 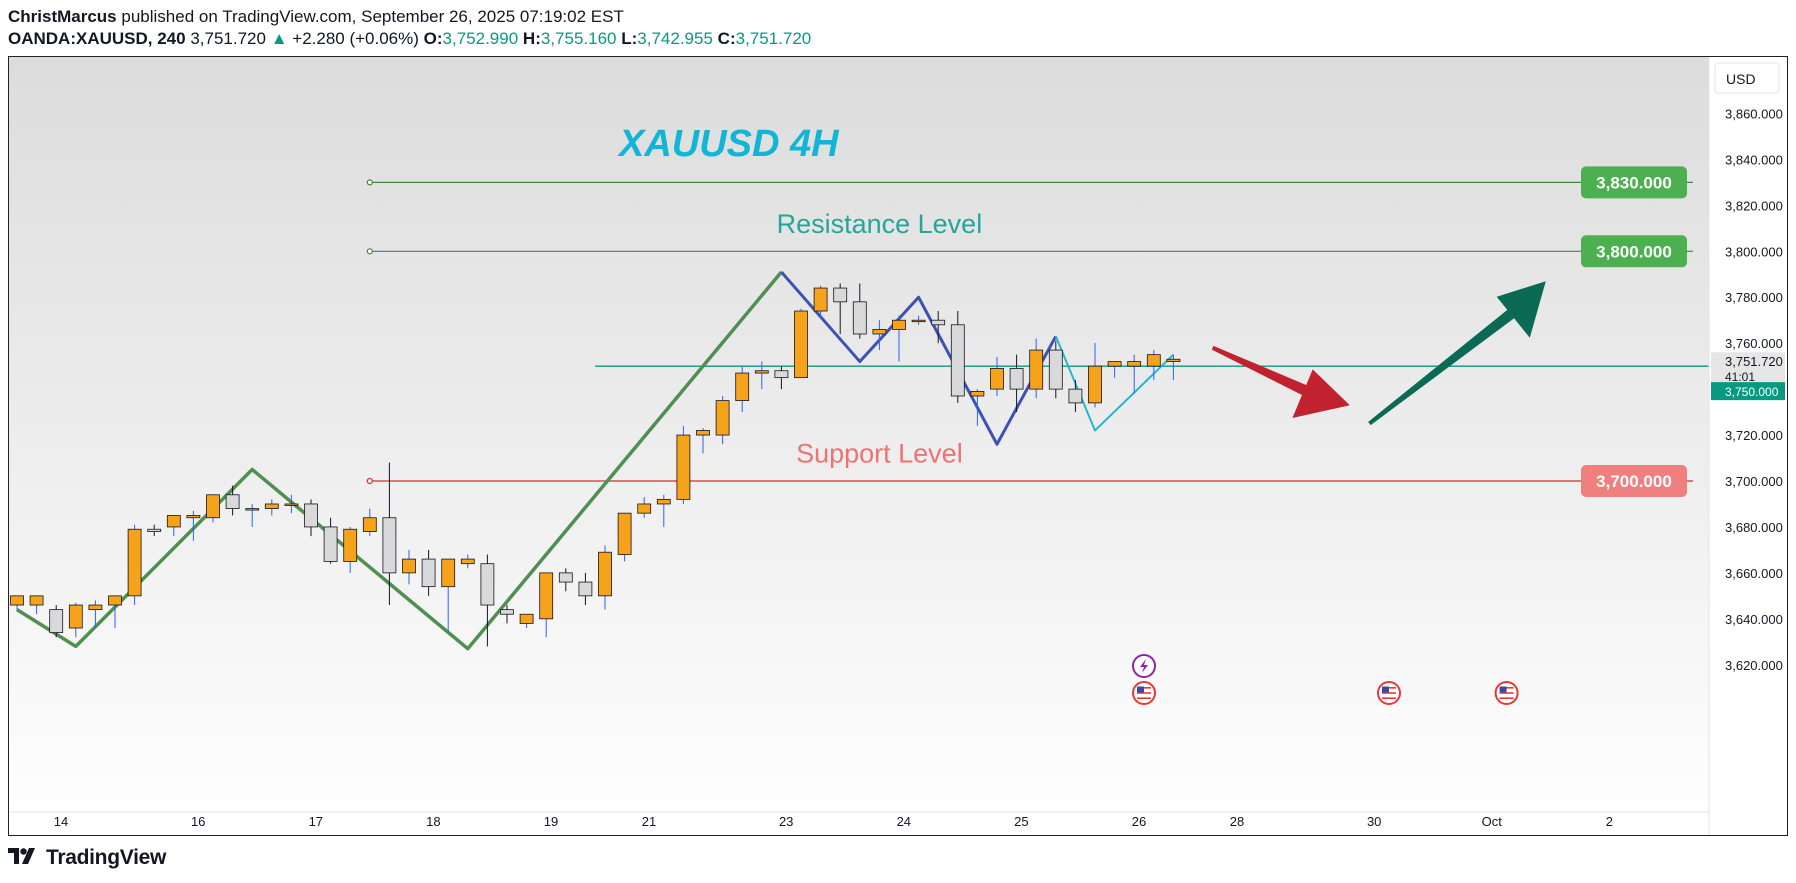 What do you see at coordinates (87, 858) in the screenshot?
I see `tradingview-footer: TradingView` at bounding box center [87, 858].